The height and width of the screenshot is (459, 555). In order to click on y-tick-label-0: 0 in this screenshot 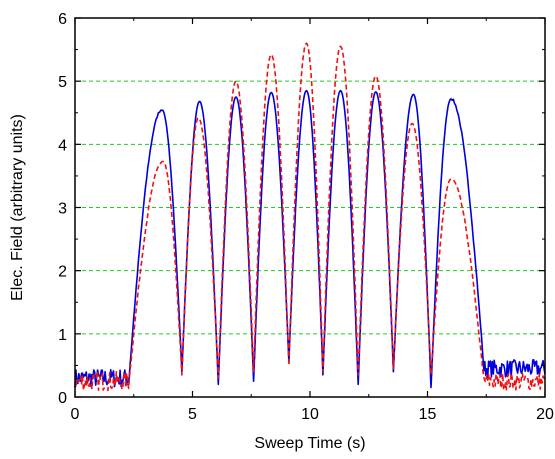, I will do `click(62, 398)`.